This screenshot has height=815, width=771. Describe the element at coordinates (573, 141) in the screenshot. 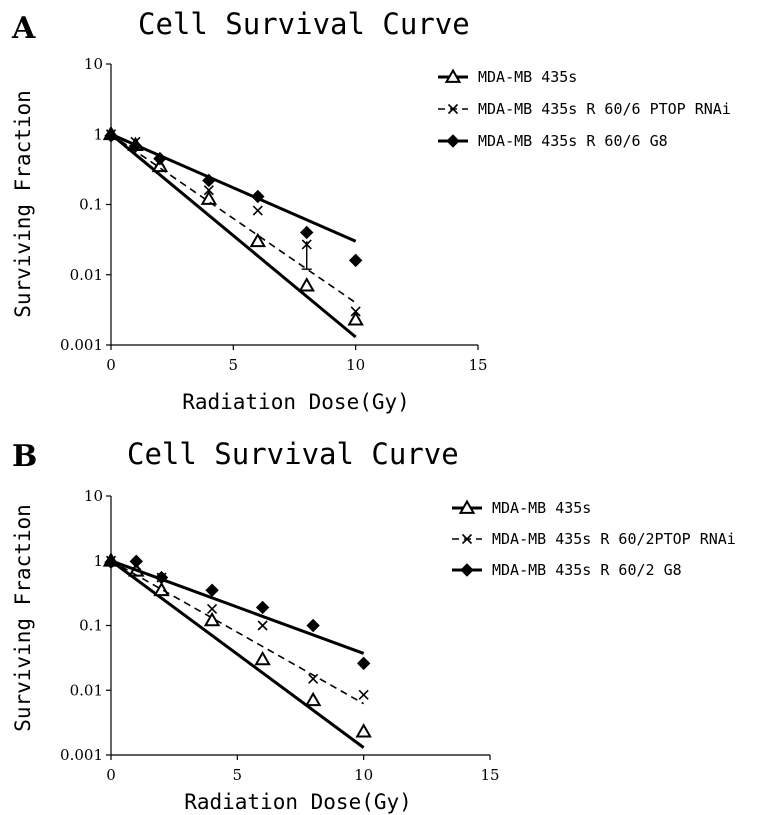

I see `legend-label: MDA-MB 435s R 60/6 G8` at that location.